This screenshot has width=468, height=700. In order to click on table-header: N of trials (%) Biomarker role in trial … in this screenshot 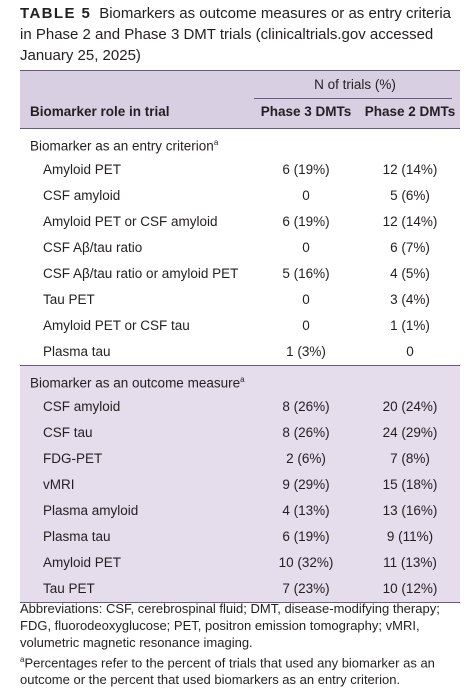, I will do `click(240, 99)`.